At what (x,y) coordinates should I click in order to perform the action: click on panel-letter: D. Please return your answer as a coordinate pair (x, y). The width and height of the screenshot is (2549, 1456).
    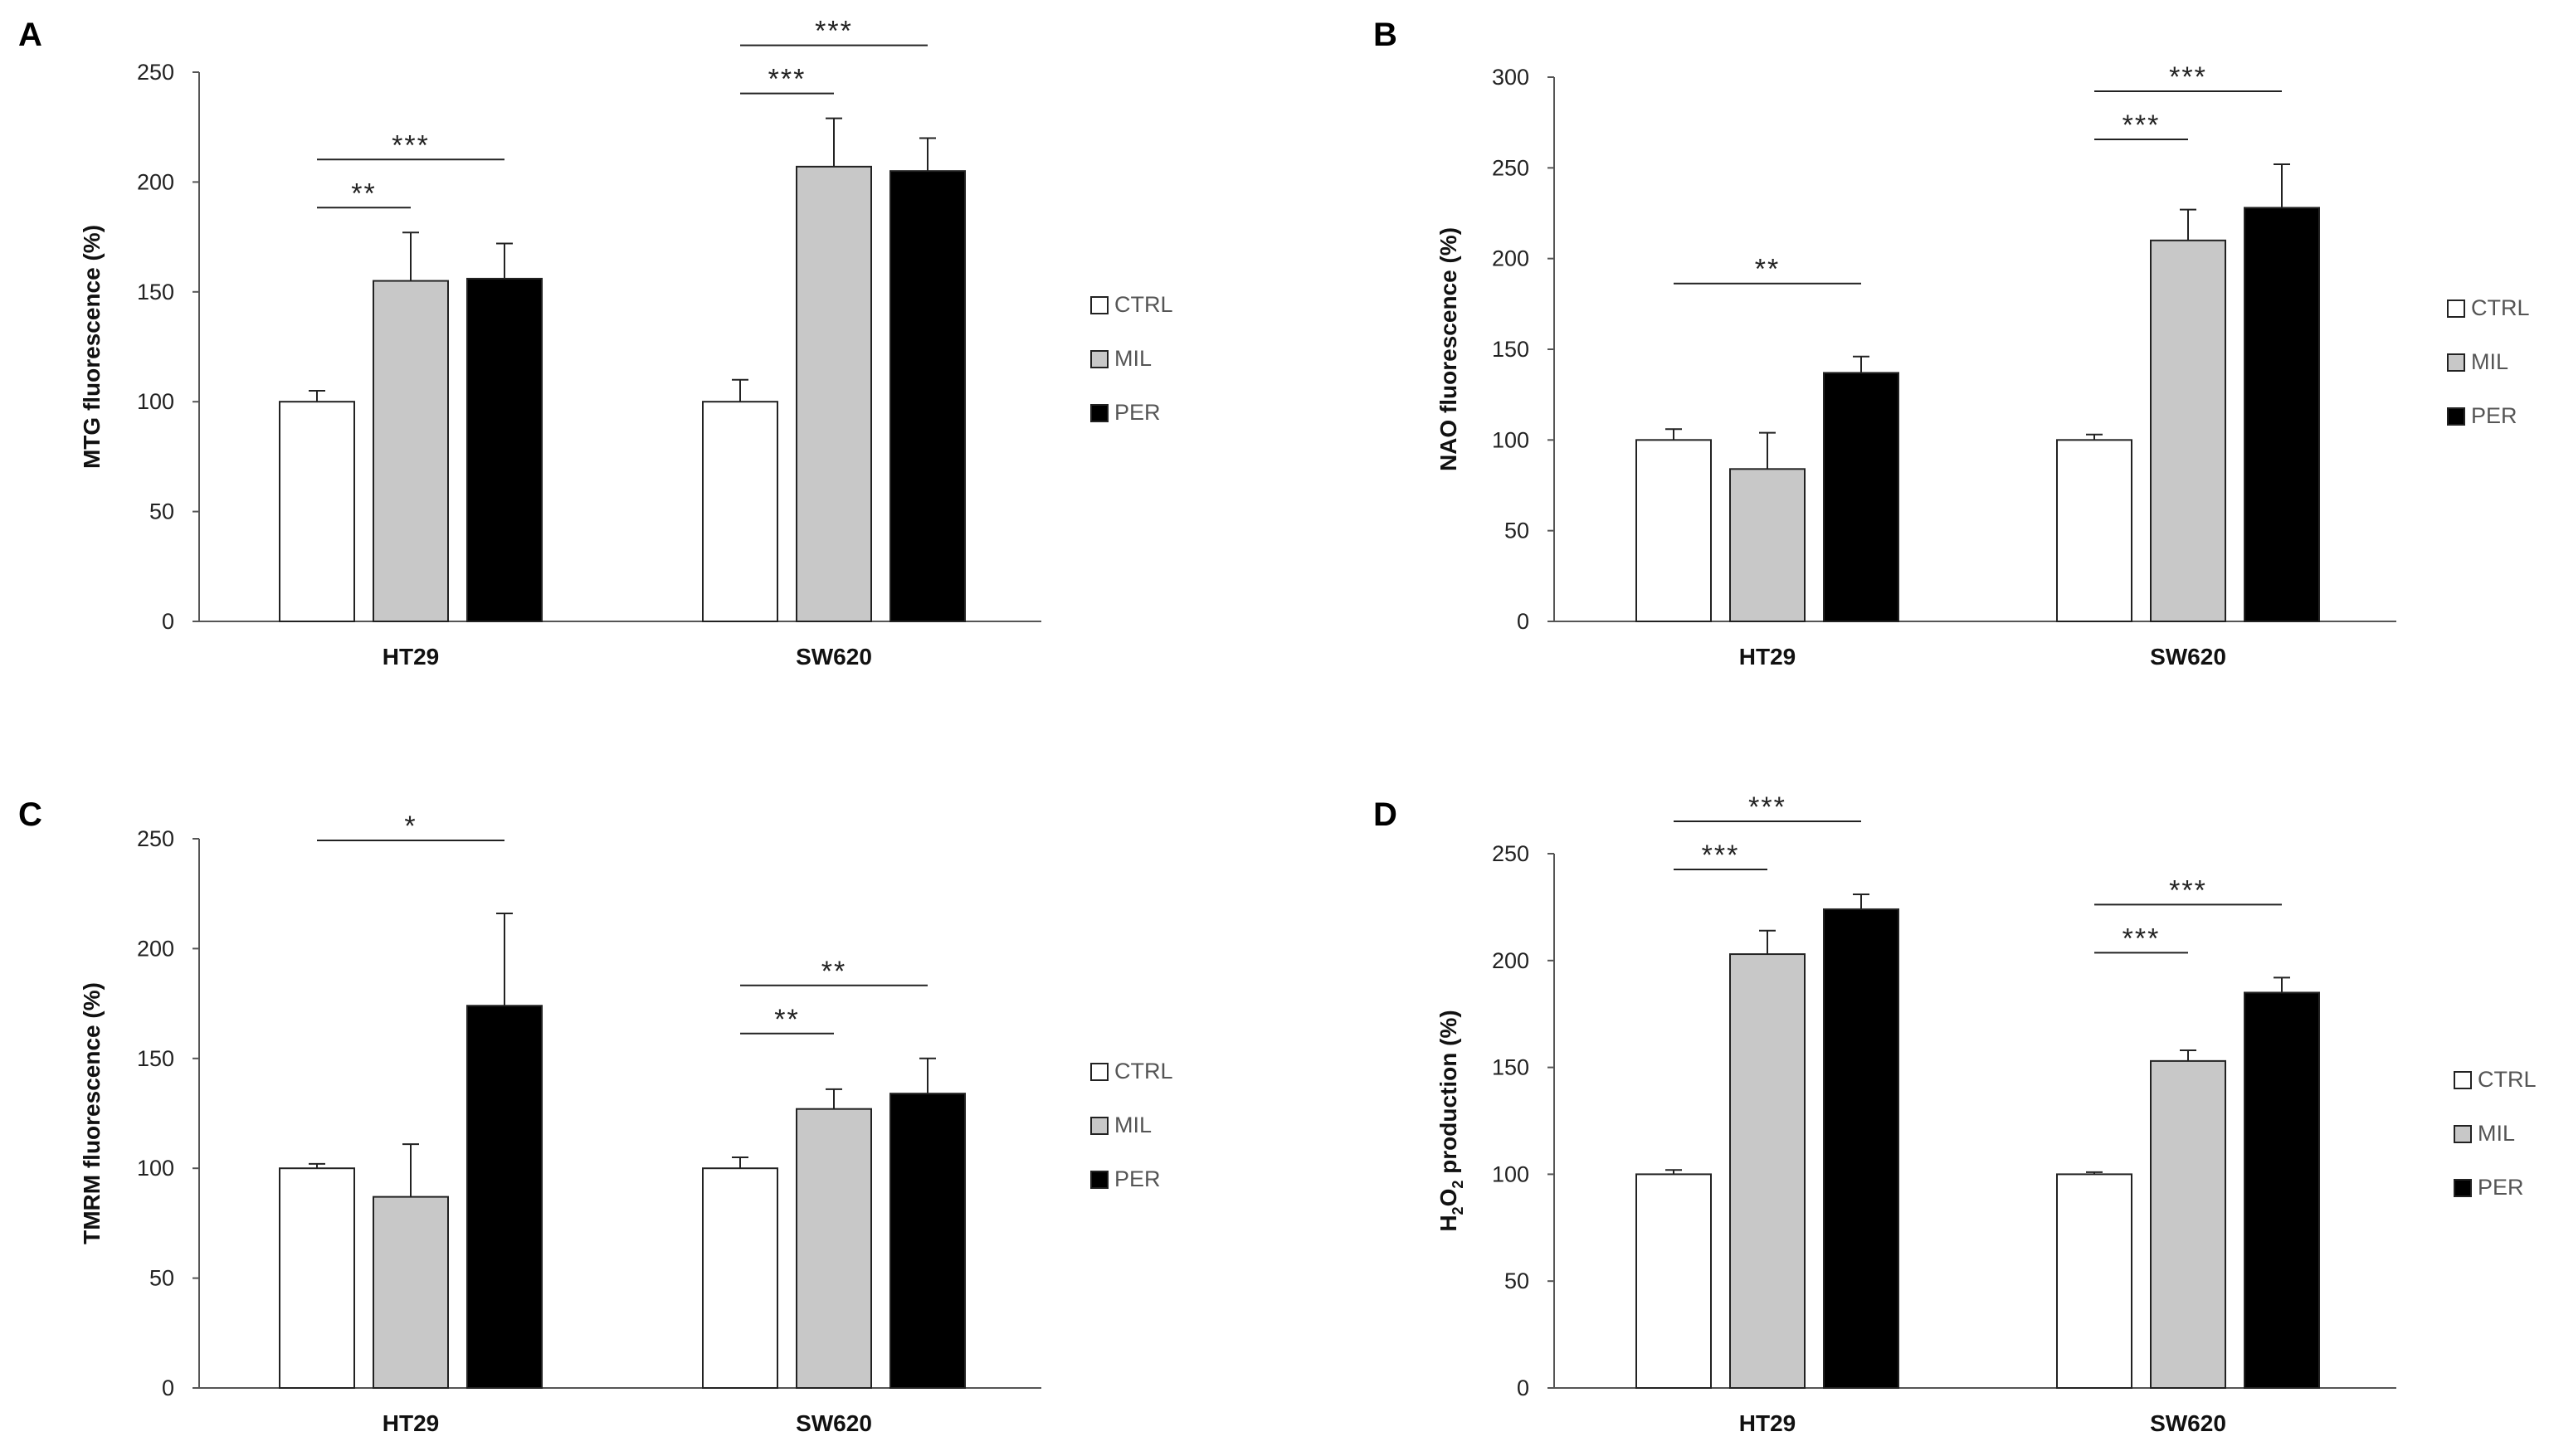
    Looking at the image, I should click on (1385, 814).